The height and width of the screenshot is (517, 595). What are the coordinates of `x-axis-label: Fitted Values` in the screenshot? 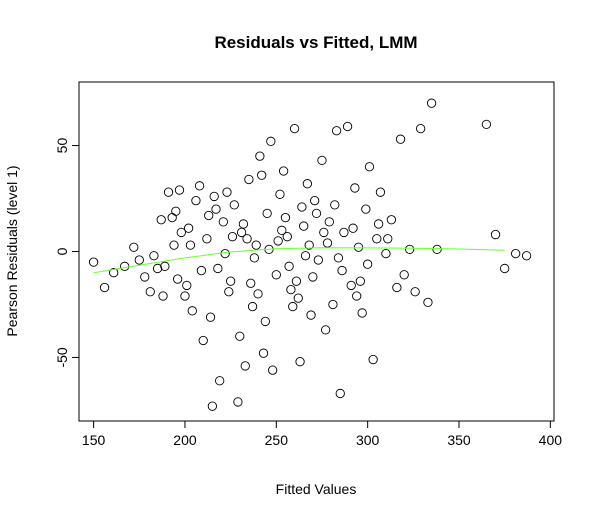 It's located at (316, 489).